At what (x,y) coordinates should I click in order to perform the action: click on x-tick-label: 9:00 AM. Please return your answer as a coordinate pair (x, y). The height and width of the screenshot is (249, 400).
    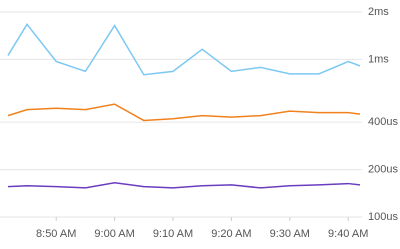
    Looking at the image, I should click on (114, 234).